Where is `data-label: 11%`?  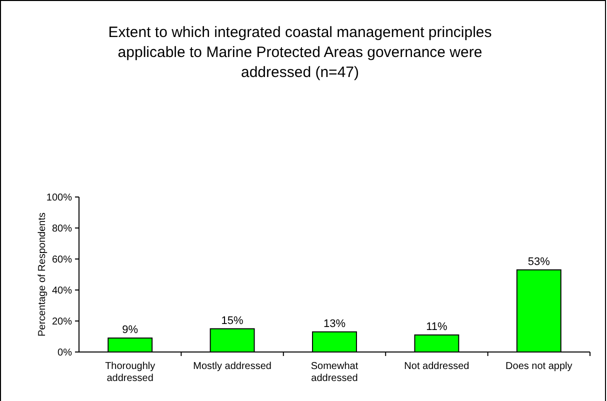 data-label: 11% is located at coordinates (437, 326).